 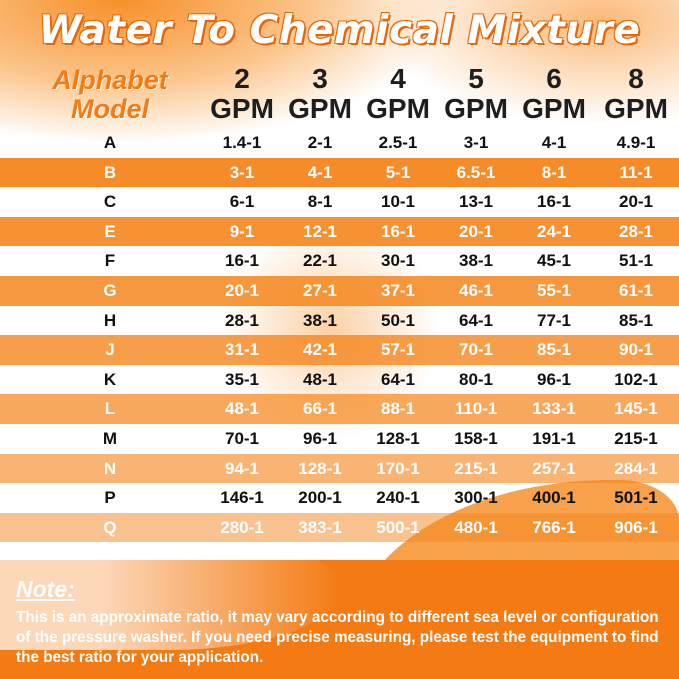 What do you see at coordinates (398, 320) in the screenshot?
I see `ratio-cell: 50-1` at bounding box center [398, 320].